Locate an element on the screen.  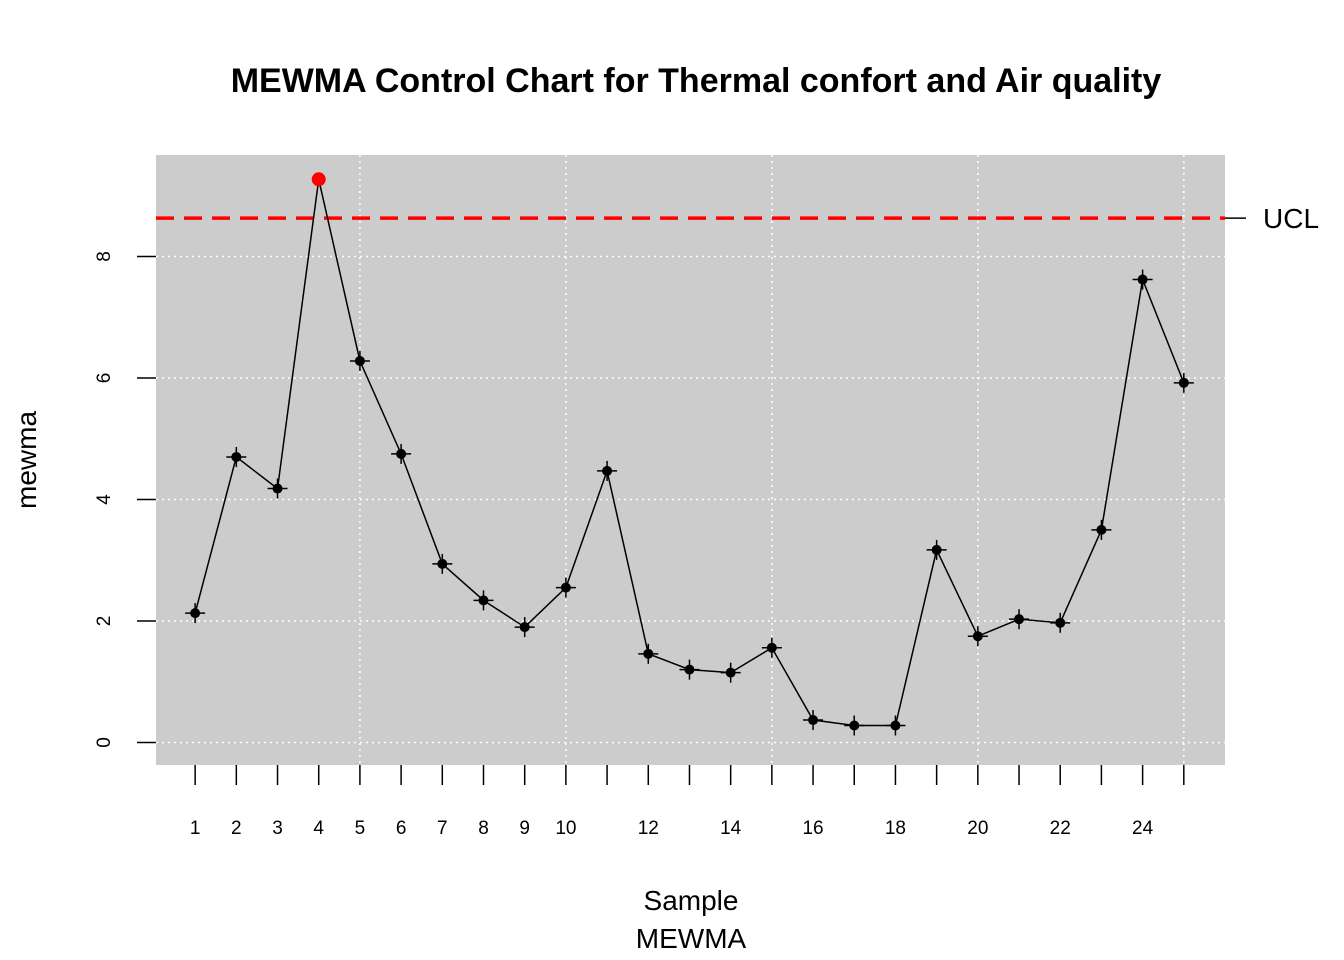
ucl-group: UCL is located at coordinates (737, 218).